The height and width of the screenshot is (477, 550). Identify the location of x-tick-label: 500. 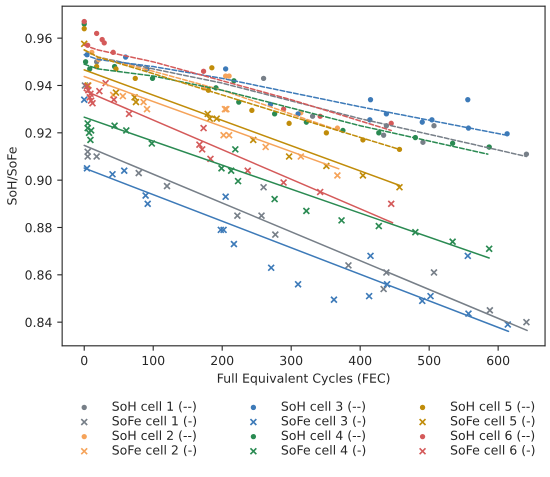
(429, 361).